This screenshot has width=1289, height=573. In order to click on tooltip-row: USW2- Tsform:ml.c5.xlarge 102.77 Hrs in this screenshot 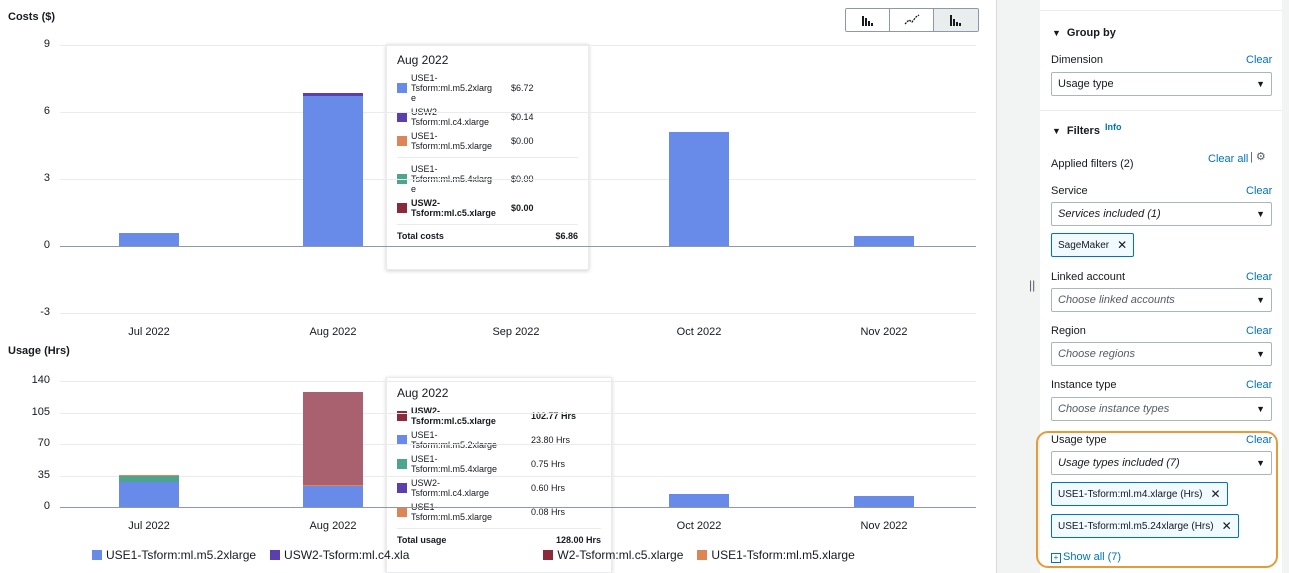, I will do `click(499, 416)`.